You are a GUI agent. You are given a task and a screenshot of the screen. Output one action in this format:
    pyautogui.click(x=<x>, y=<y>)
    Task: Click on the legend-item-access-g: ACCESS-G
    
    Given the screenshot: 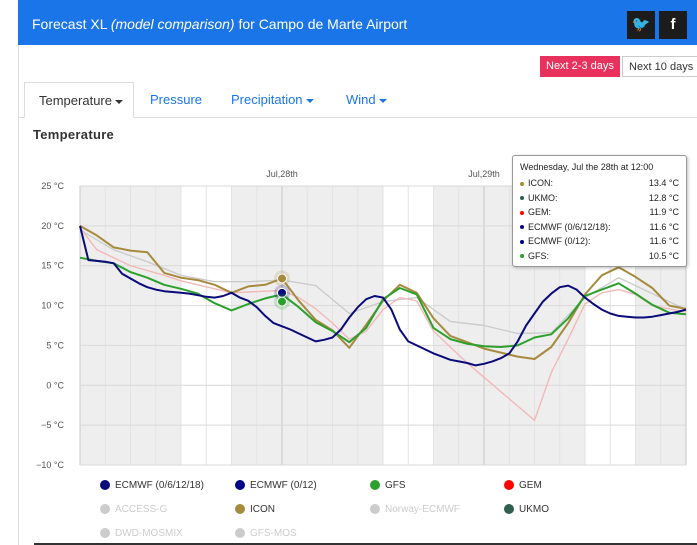 What is the action you would take?
    pyautogui.click(x=133, y=509)
    